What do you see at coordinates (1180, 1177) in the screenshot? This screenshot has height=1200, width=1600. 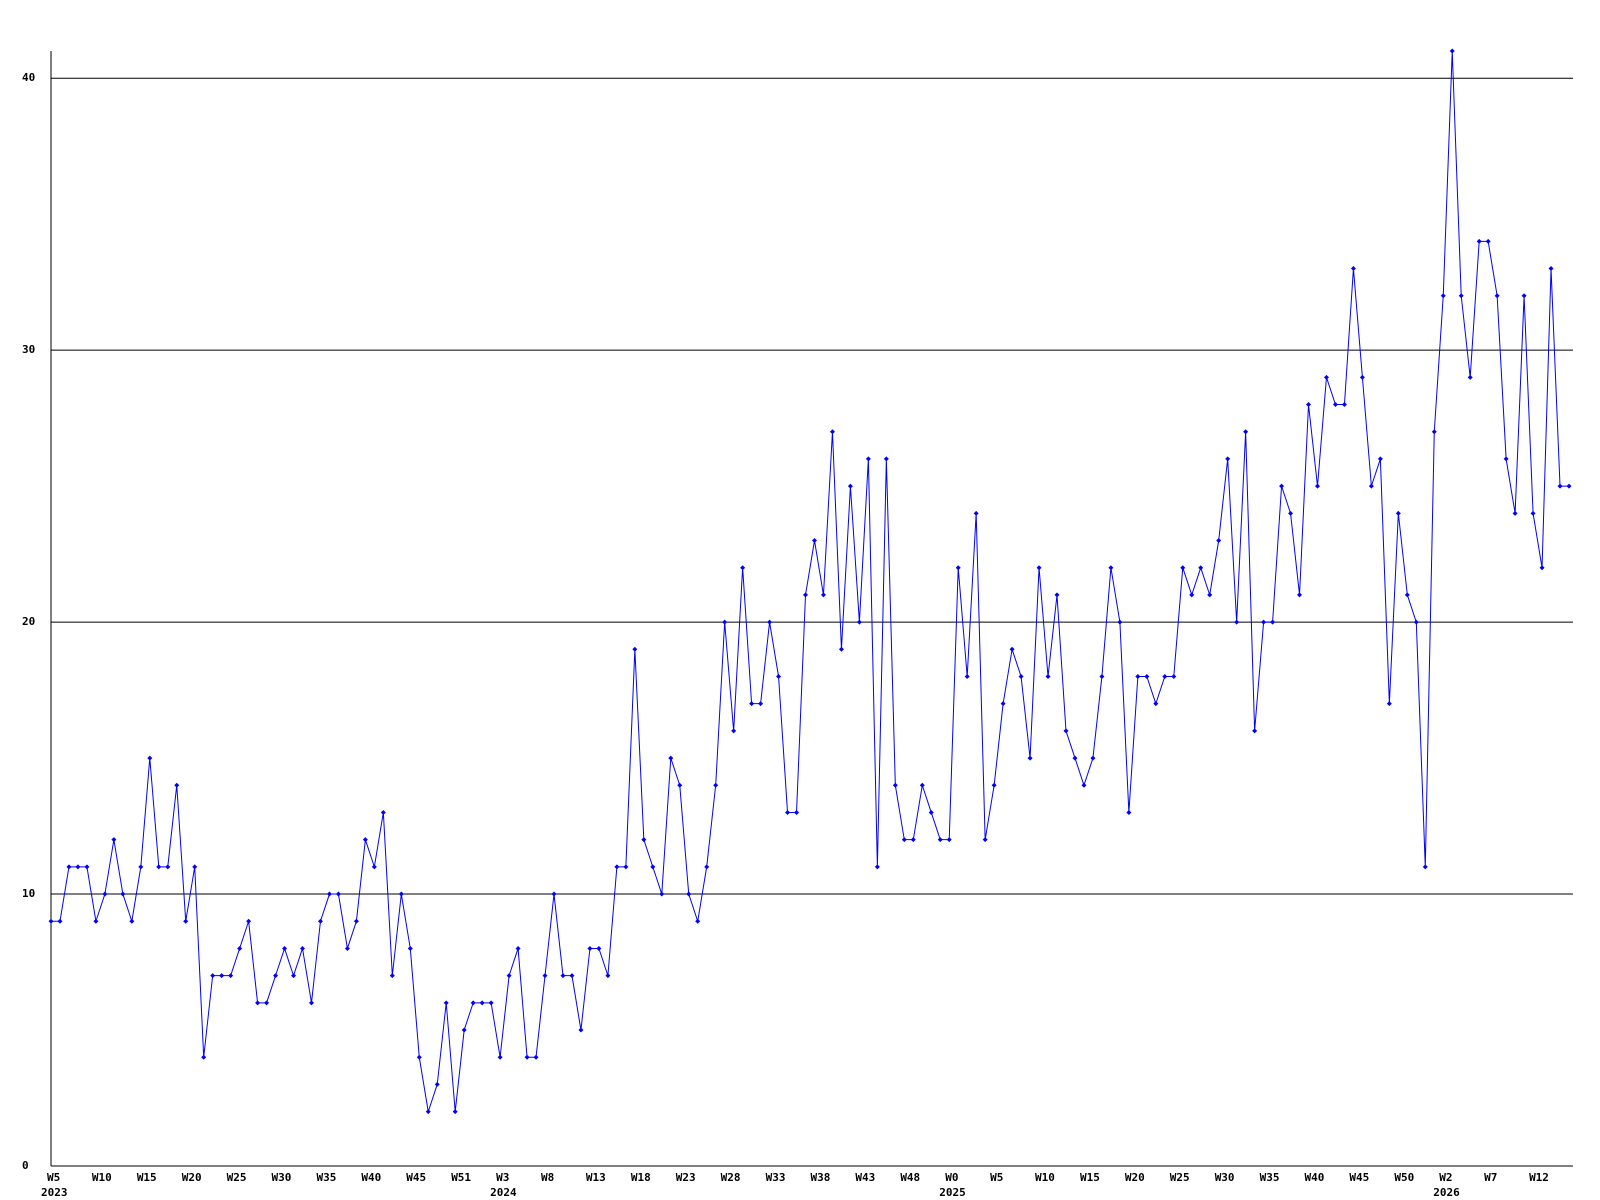 I see `x-tick-label: W25` at bounding box center [1180, 1177].